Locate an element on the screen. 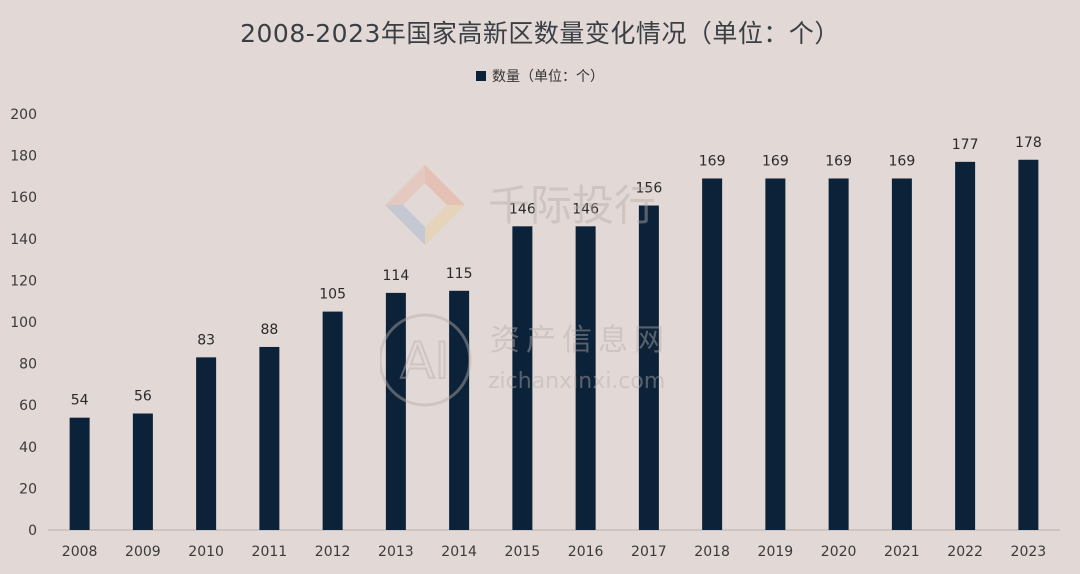 The height and width of the screenshot is (574, 1080). y-axis: 0 20 40 60 80 100 120 140 160 180 200 is located at coordinates (23, 323).